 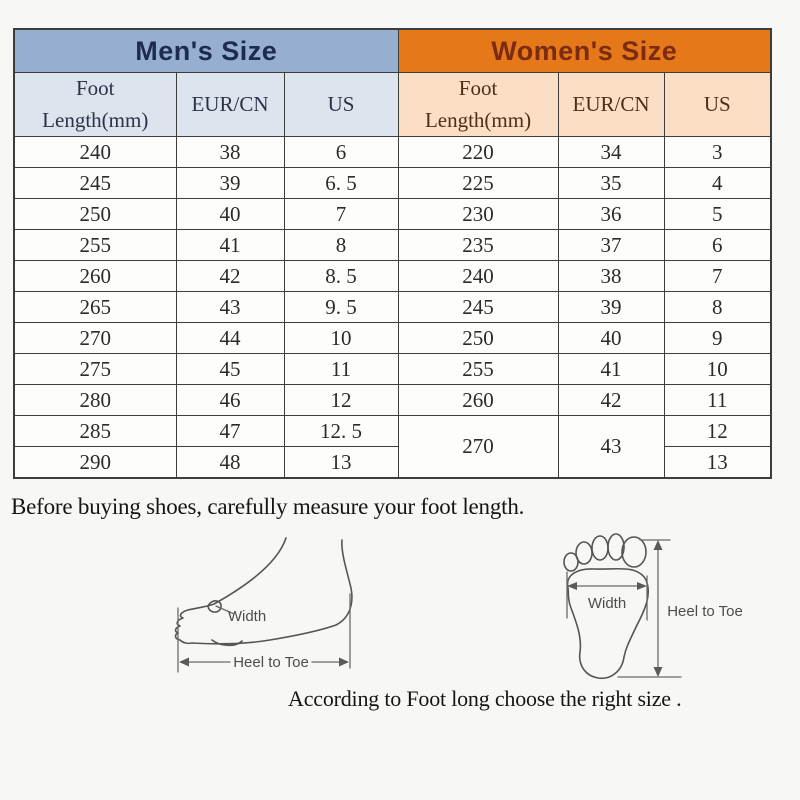 I want to click on mens-foot-length-header: Foot Length(mm), so click(x=95, y=104).